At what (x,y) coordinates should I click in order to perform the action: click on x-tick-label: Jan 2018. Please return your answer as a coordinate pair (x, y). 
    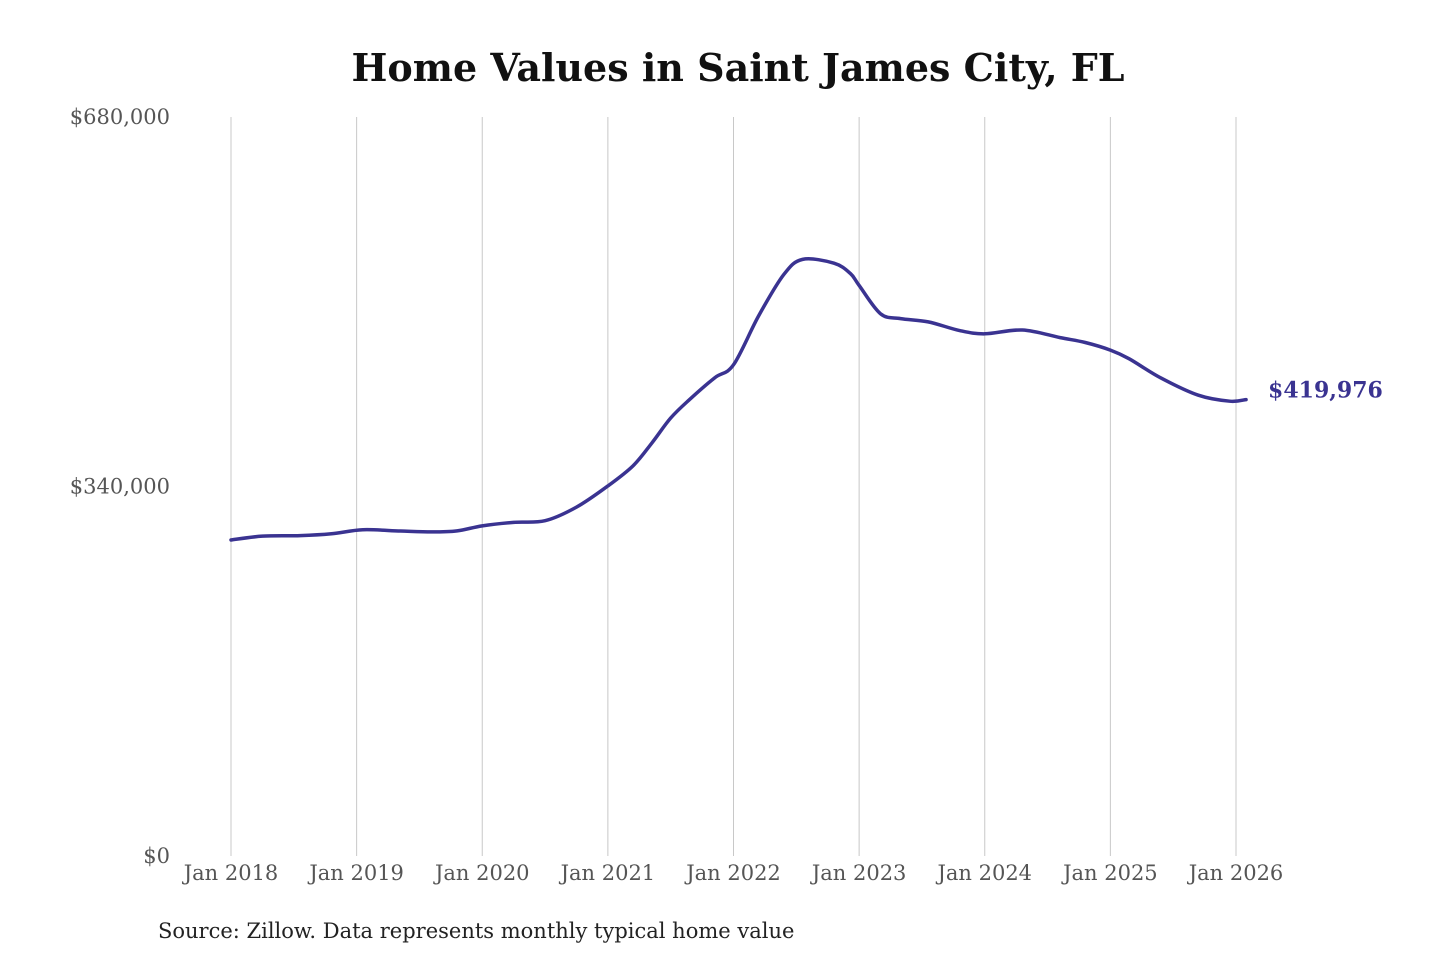
    Looking at the image, I should click on (230, 873).